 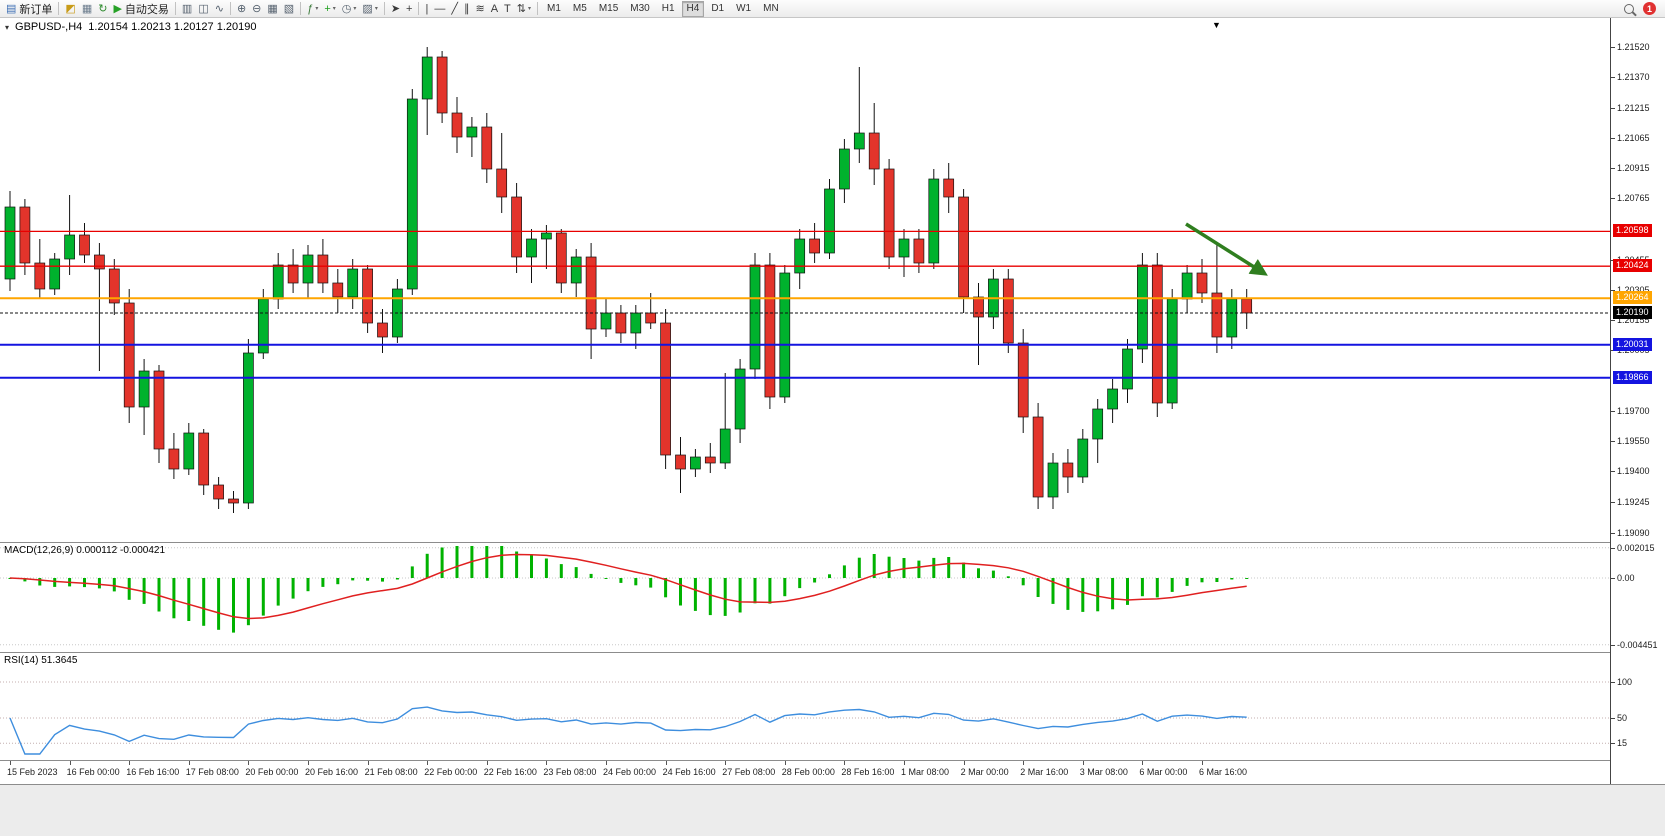 I want to click on search-icon, so click(x=1631, y=9).